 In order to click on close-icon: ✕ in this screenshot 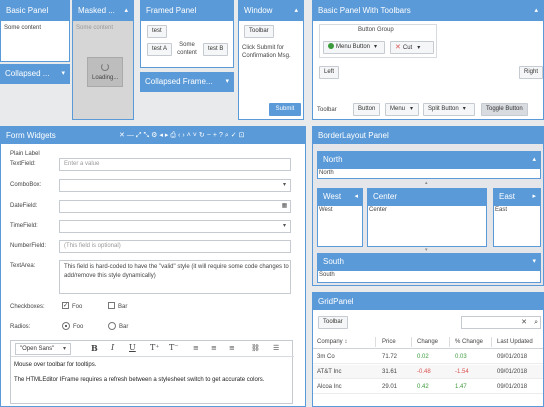, I will do `click(123, 135)`.